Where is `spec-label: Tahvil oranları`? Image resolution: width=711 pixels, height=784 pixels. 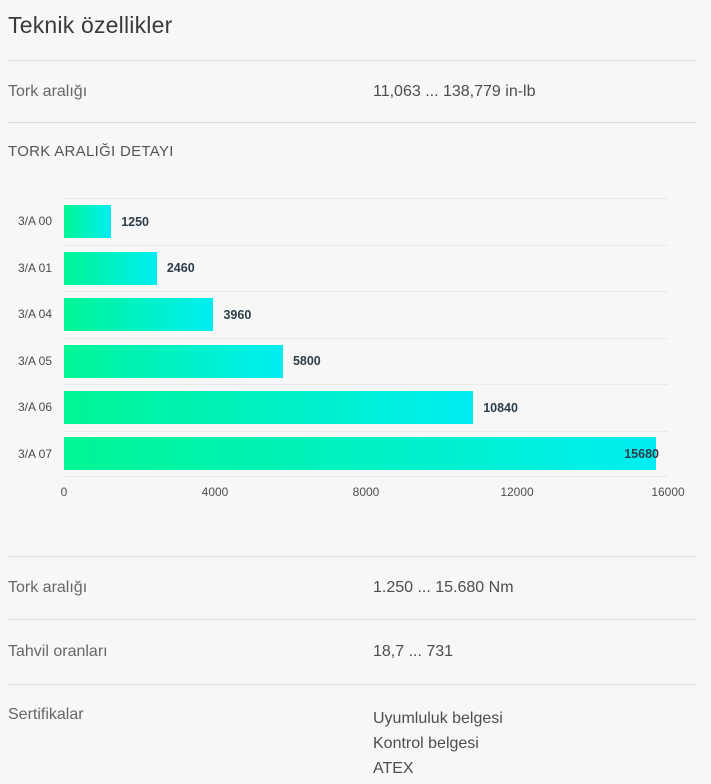 spec-label: Tahvil oranları is located at coordinates (58, 651).